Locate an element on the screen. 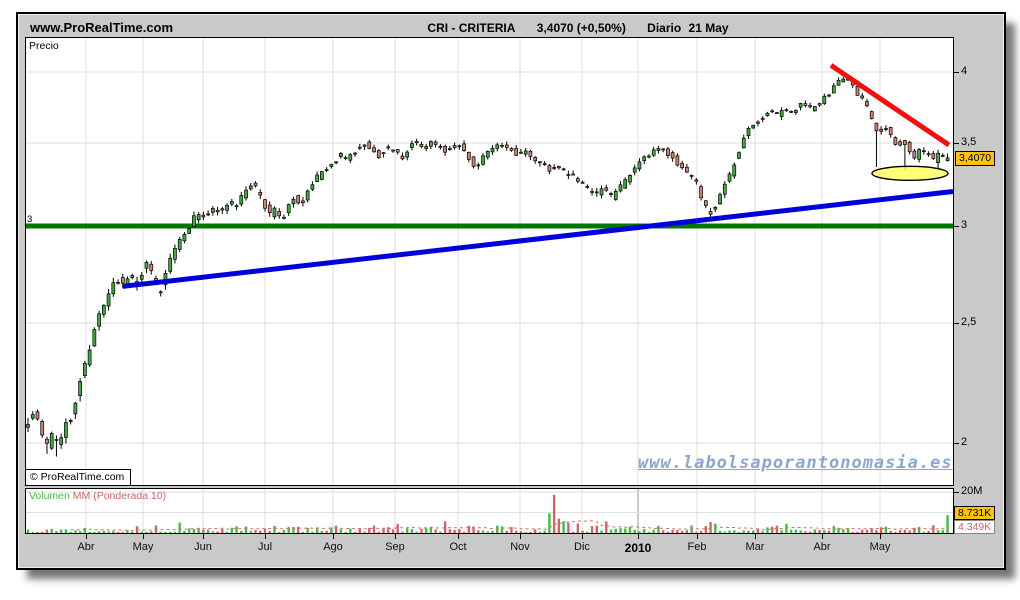 This screenshot has height=600, width=1020. price-panel-label: Precio is located at coordinates (44, 46).